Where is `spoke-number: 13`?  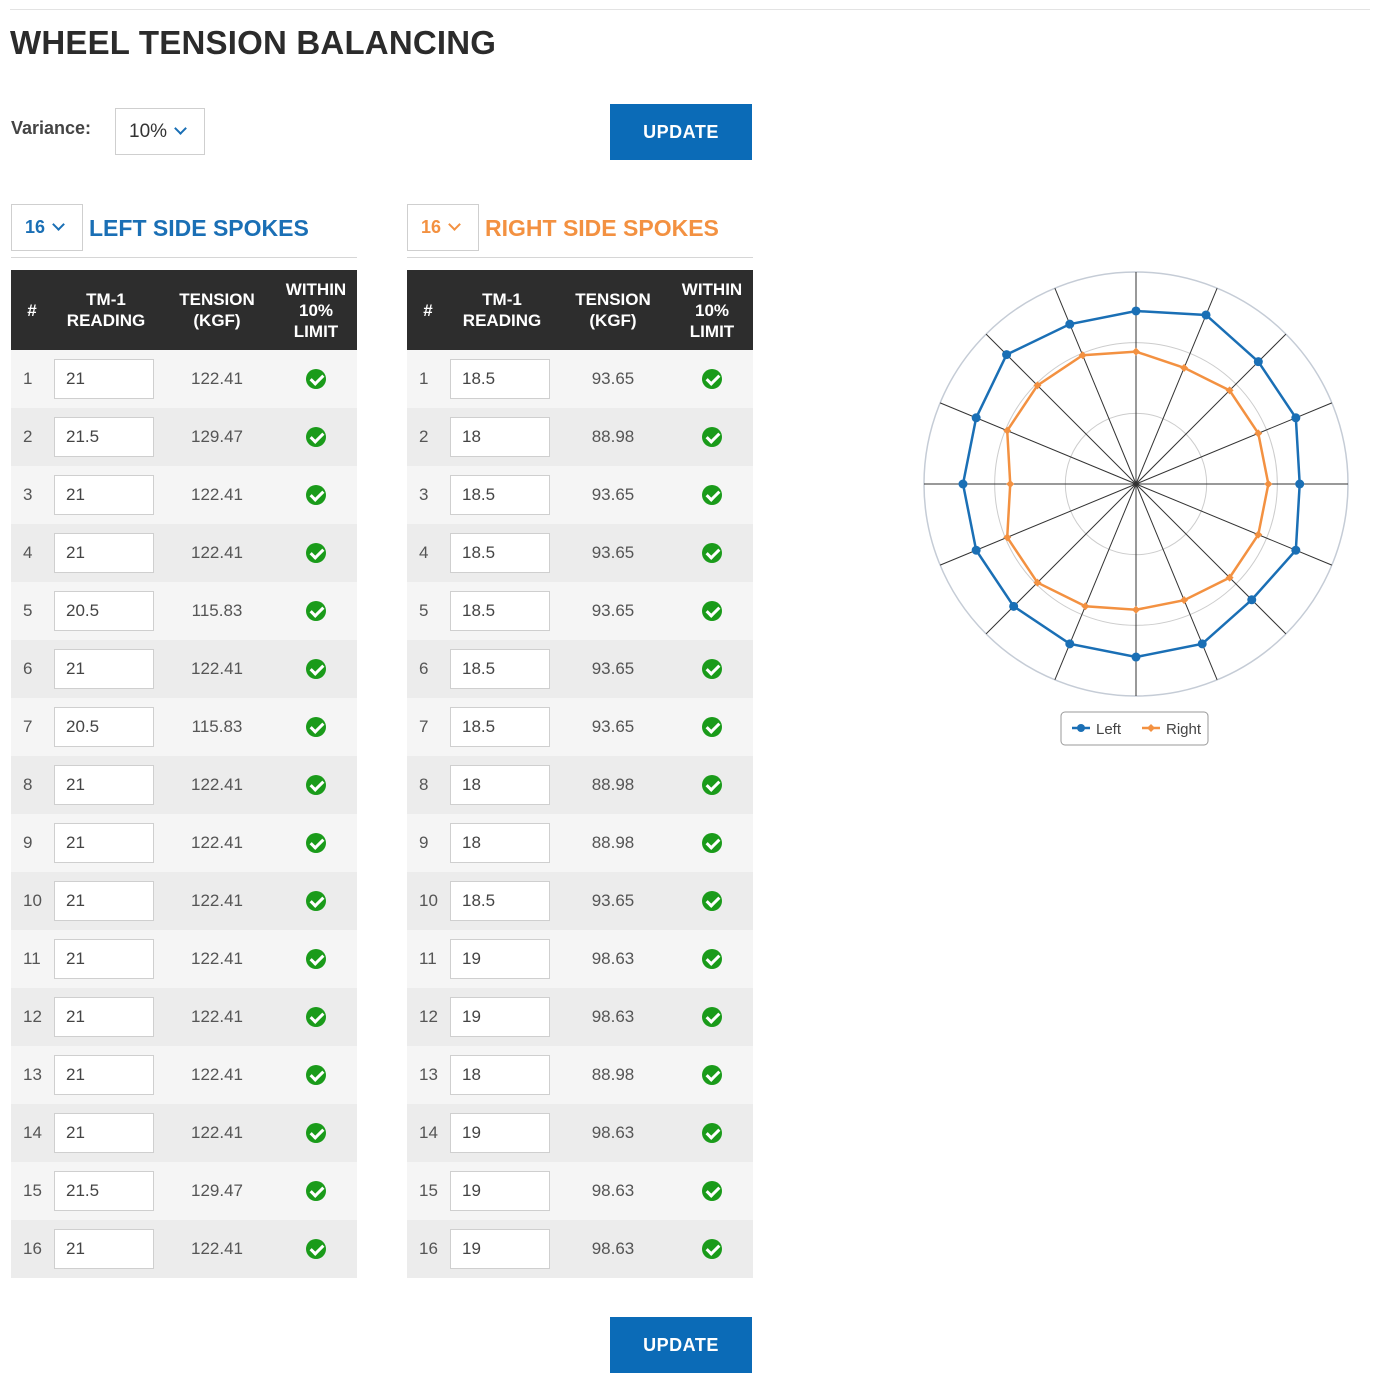 spoke-number: 13 is located at coordinates (428, 1075).